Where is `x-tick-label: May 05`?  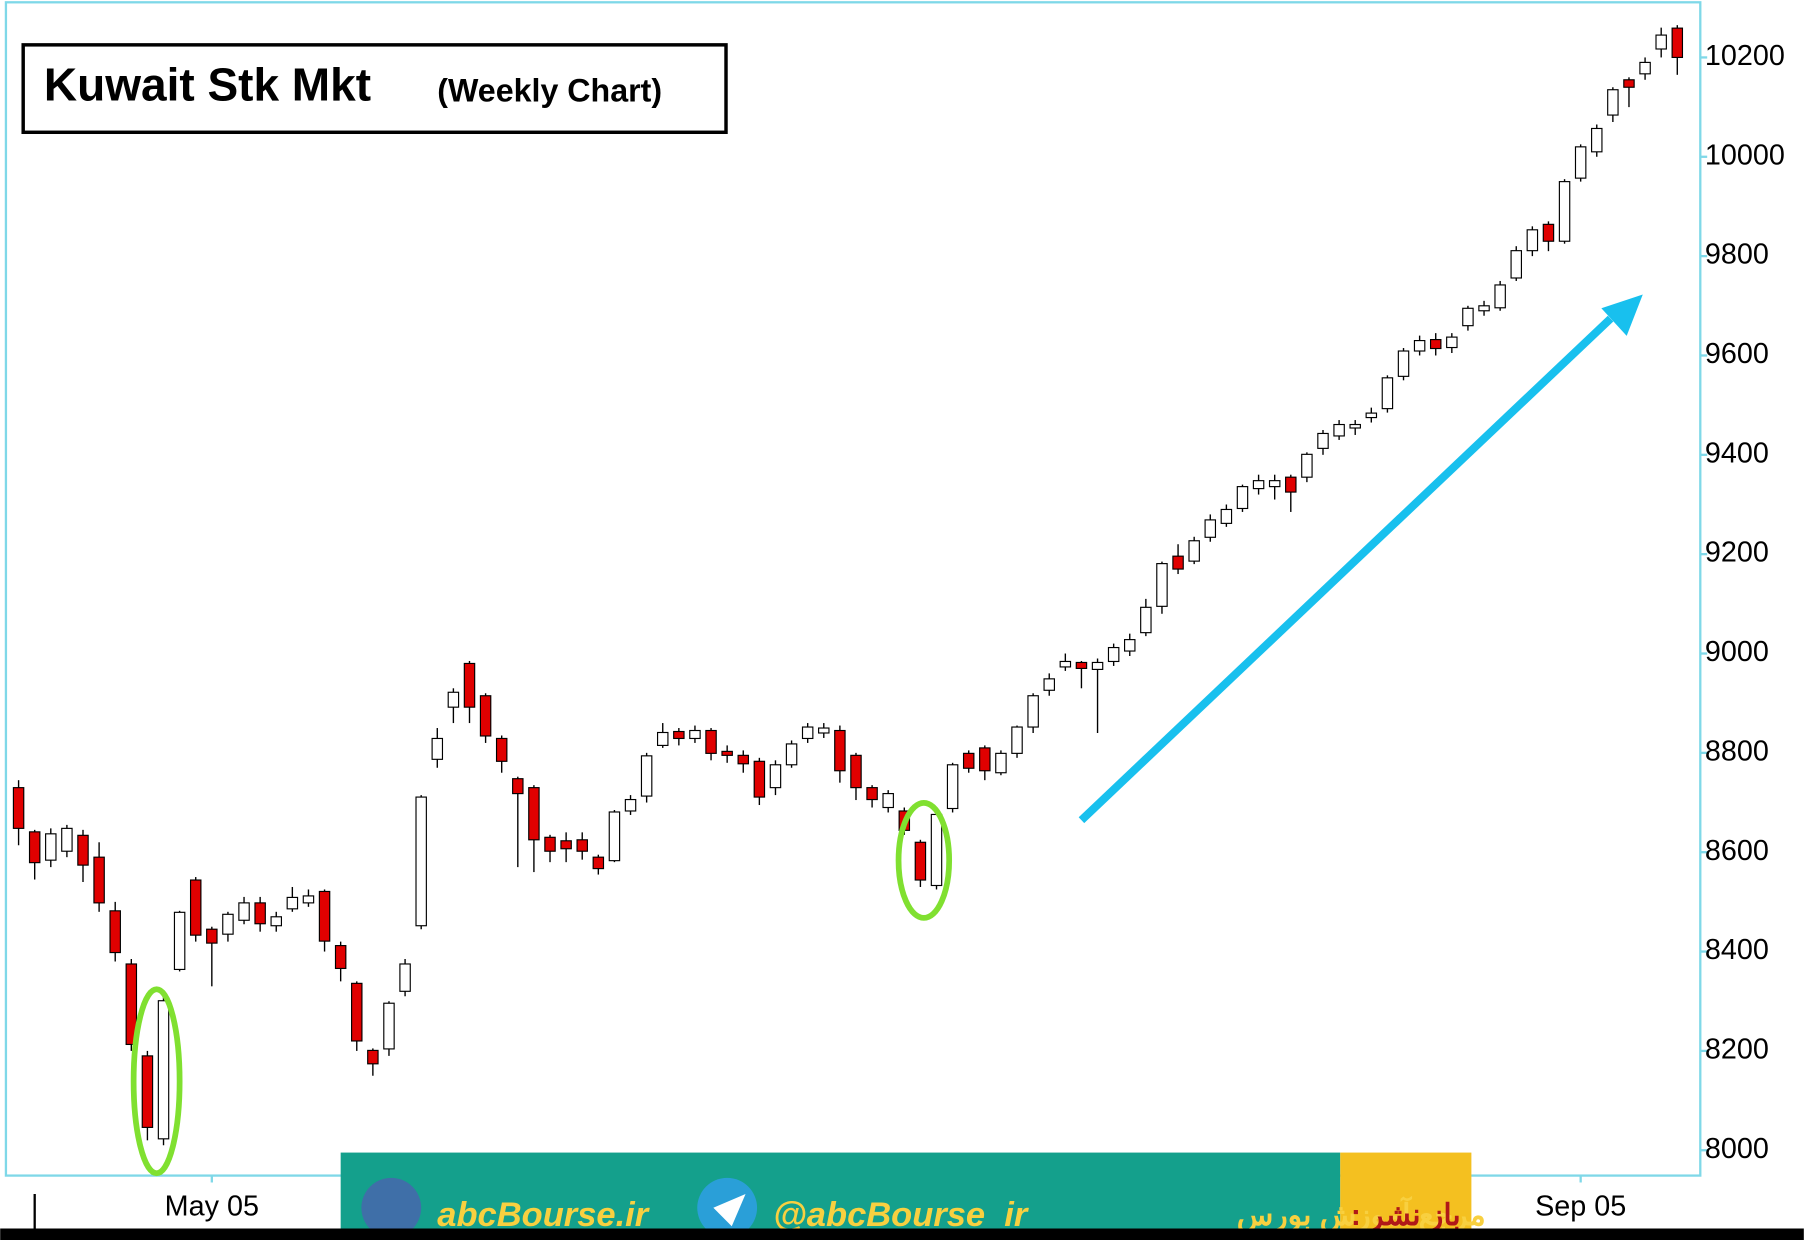
x-tick-label: May 05 is located at coordinates (212, 1206).